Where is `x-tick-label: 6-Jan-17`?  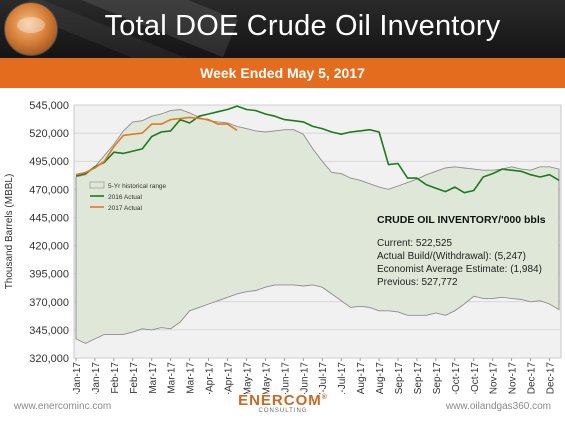 x-tick-label: 6-Jan-17 is located at coordinates (77, 378).